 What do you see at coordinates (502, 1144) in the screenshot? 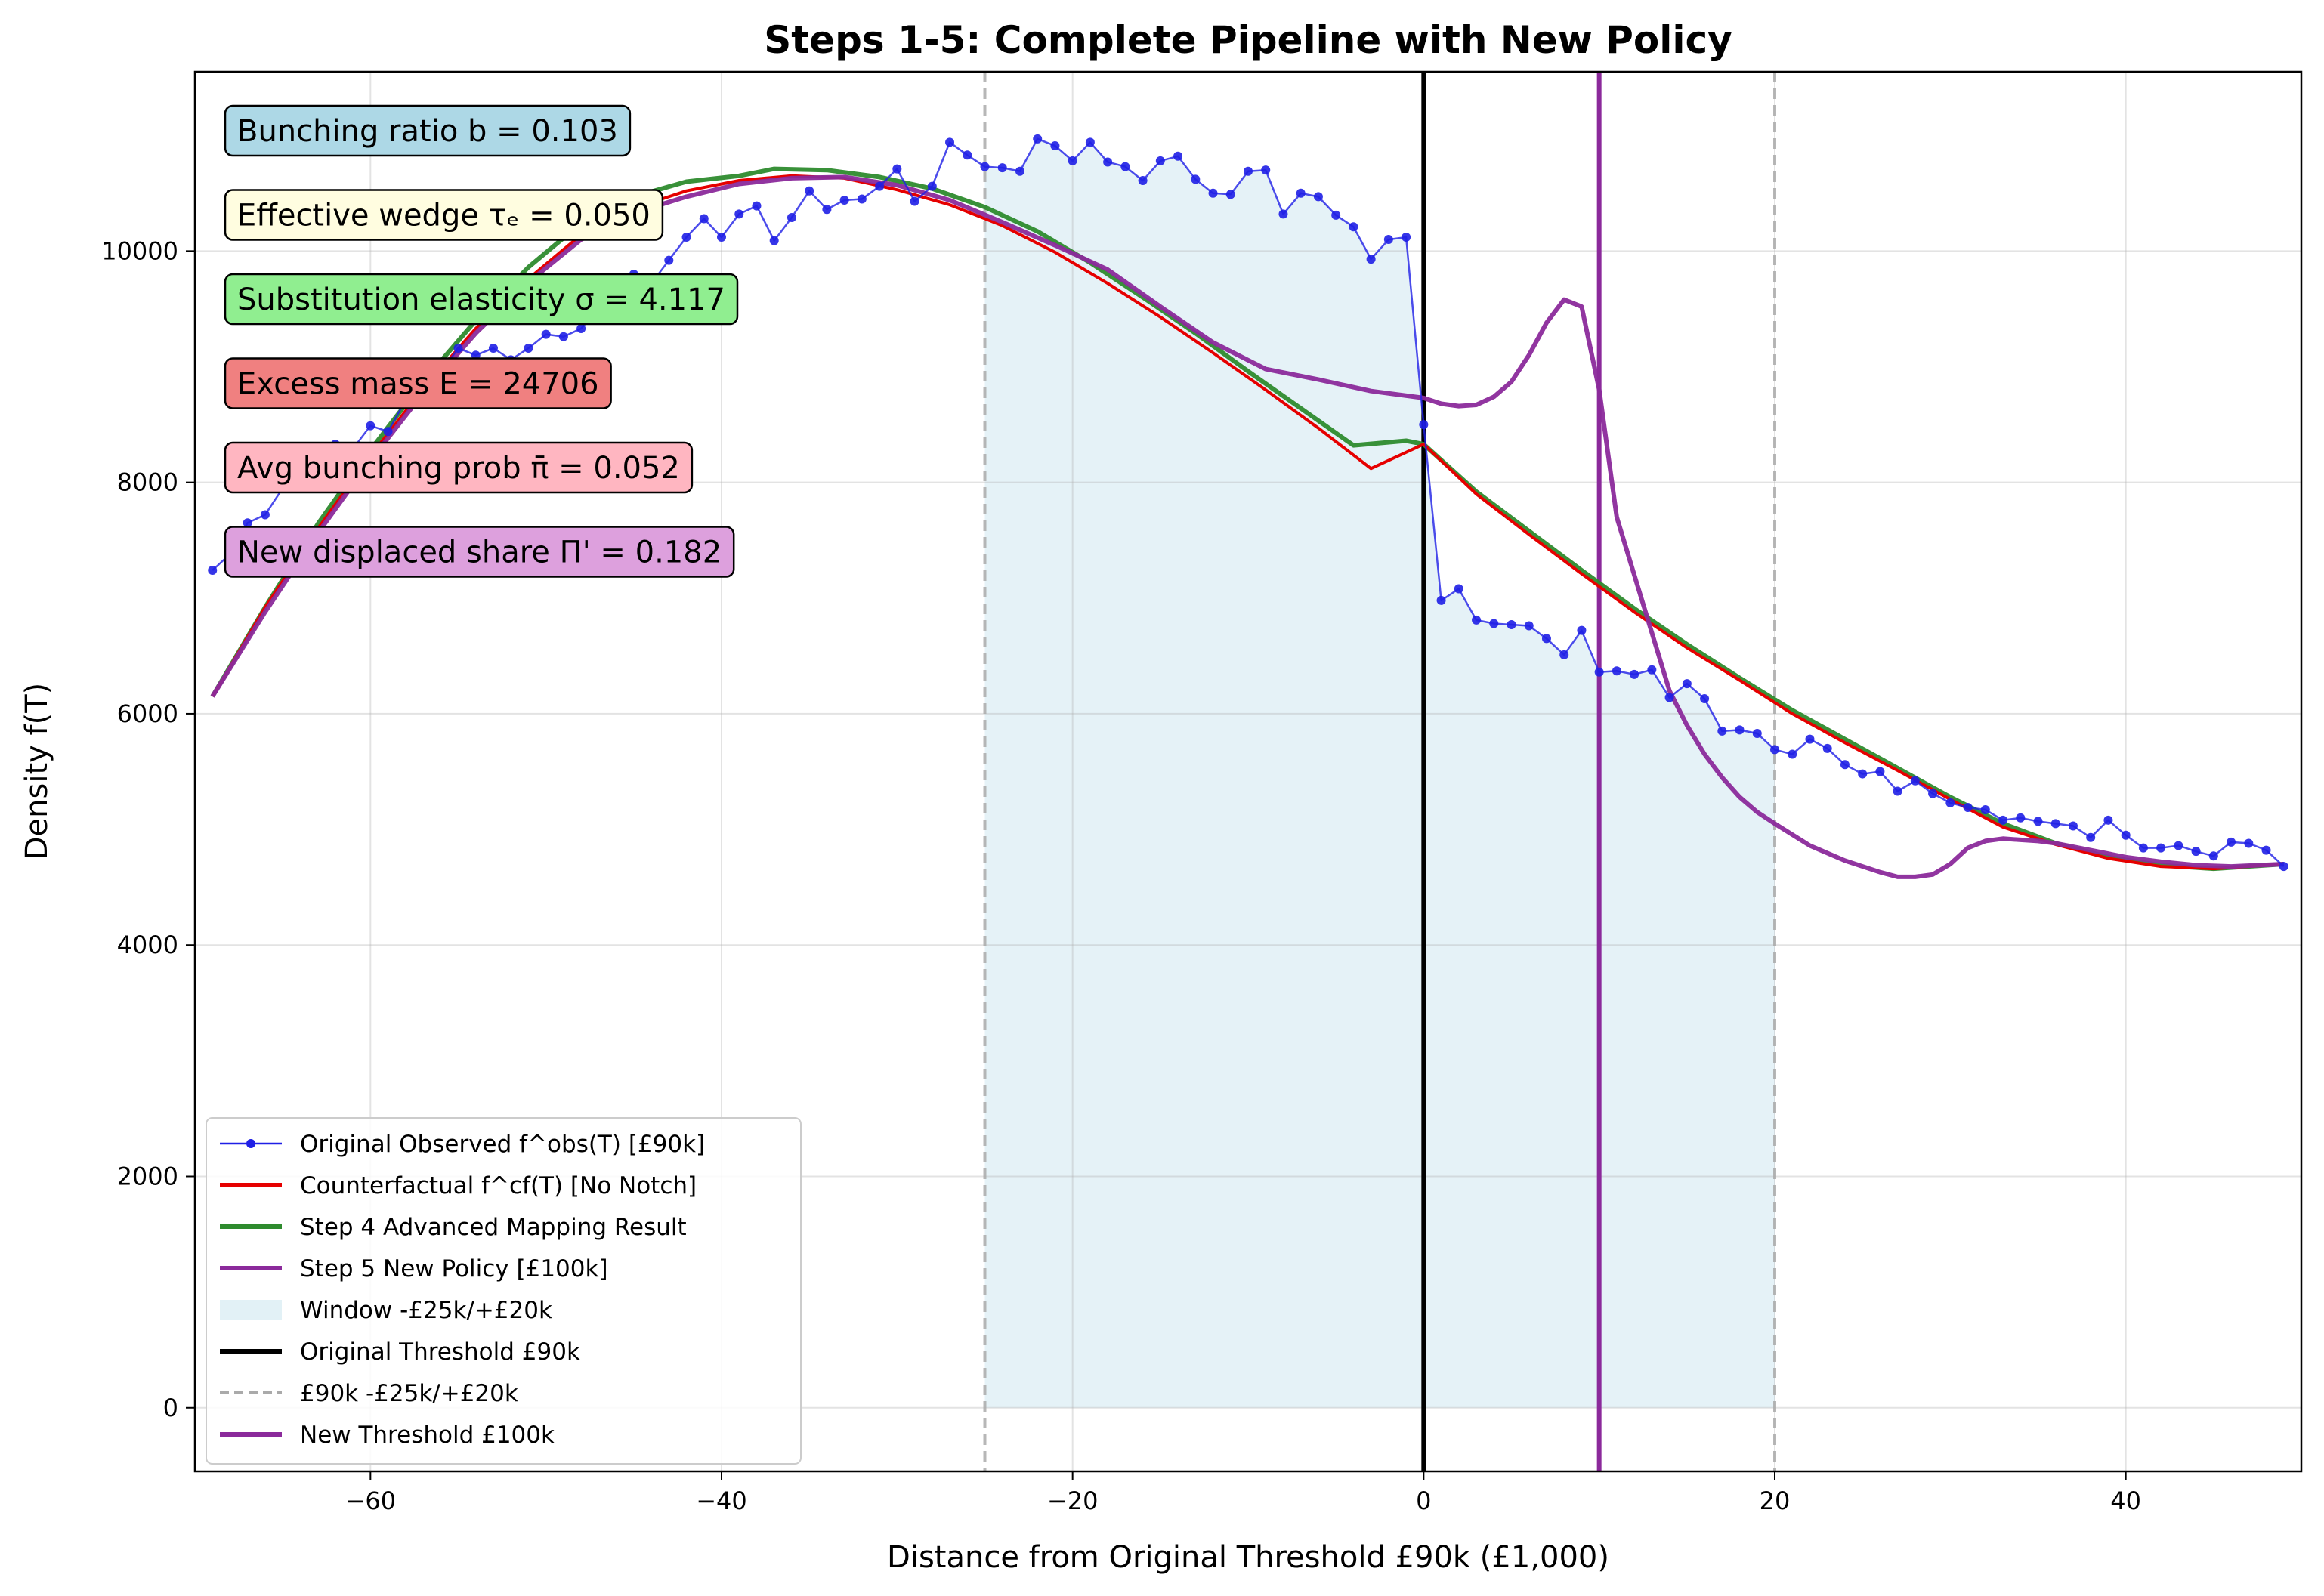
I see `legend-label: Original Observed f^obs(T) [£90k]` at bounding box center [502, 1144].